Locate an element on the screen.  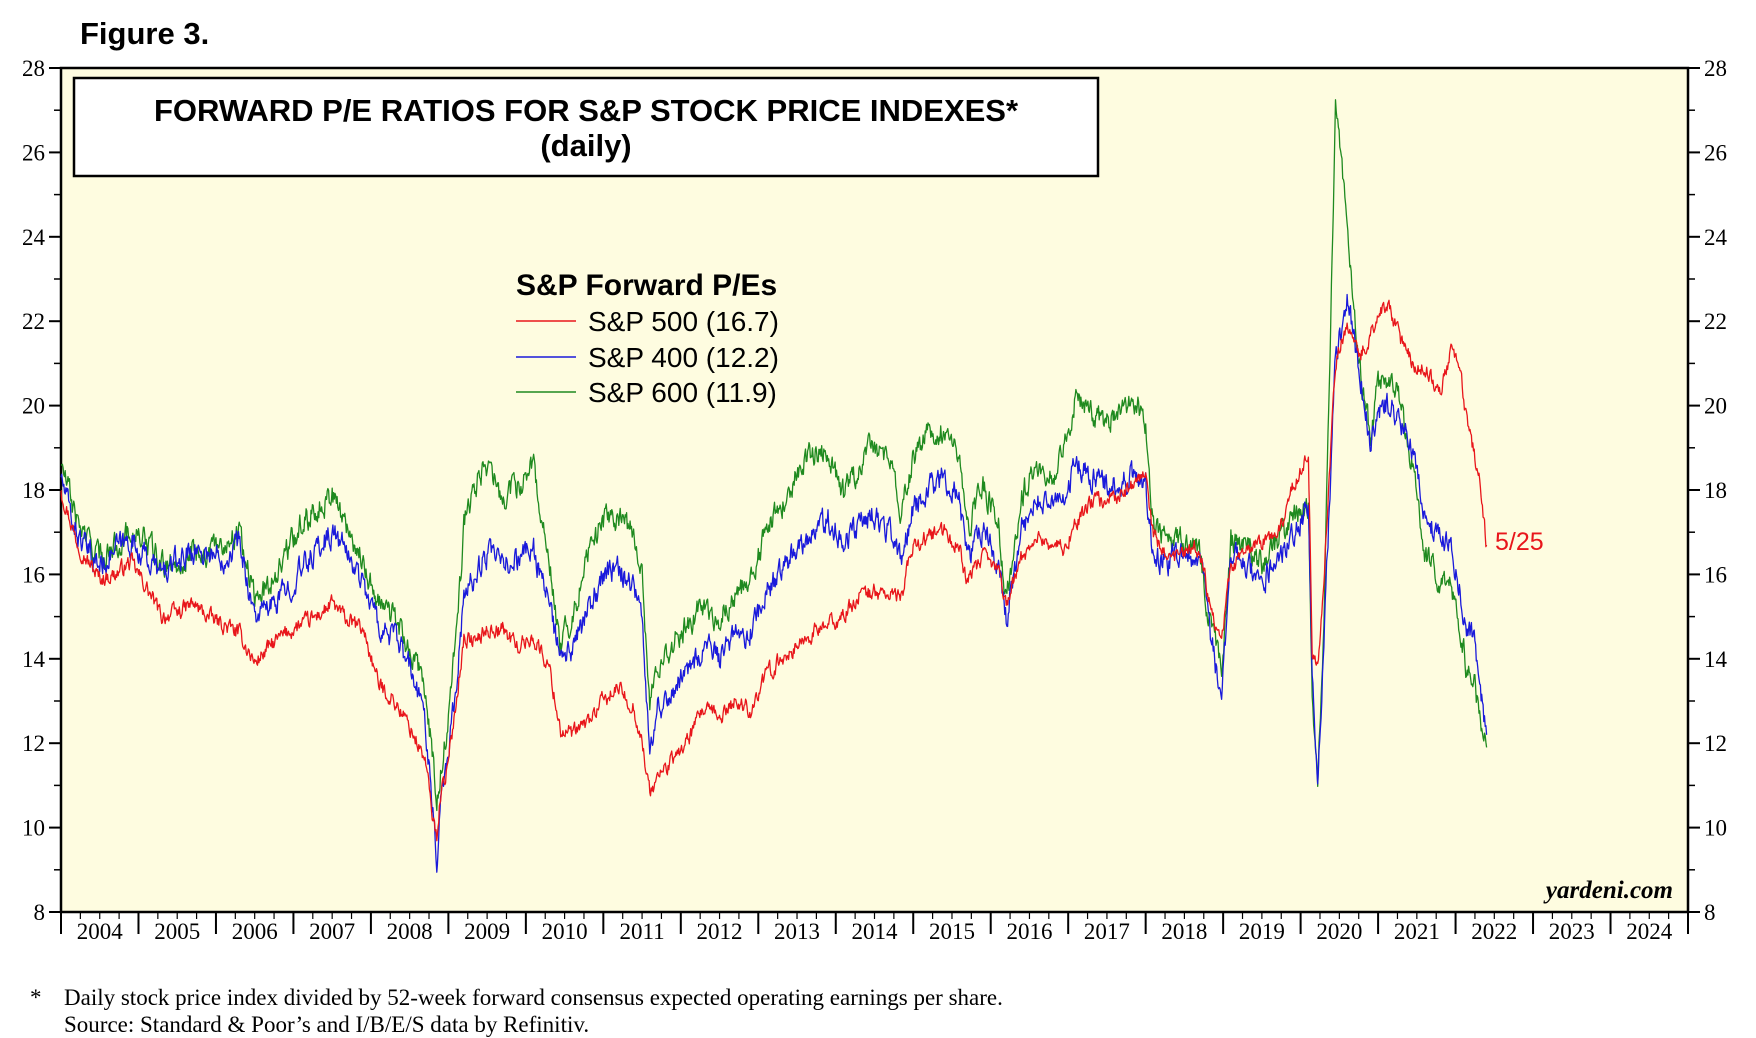
x-tick-label: 2014 is located at coordinates (875, 931).